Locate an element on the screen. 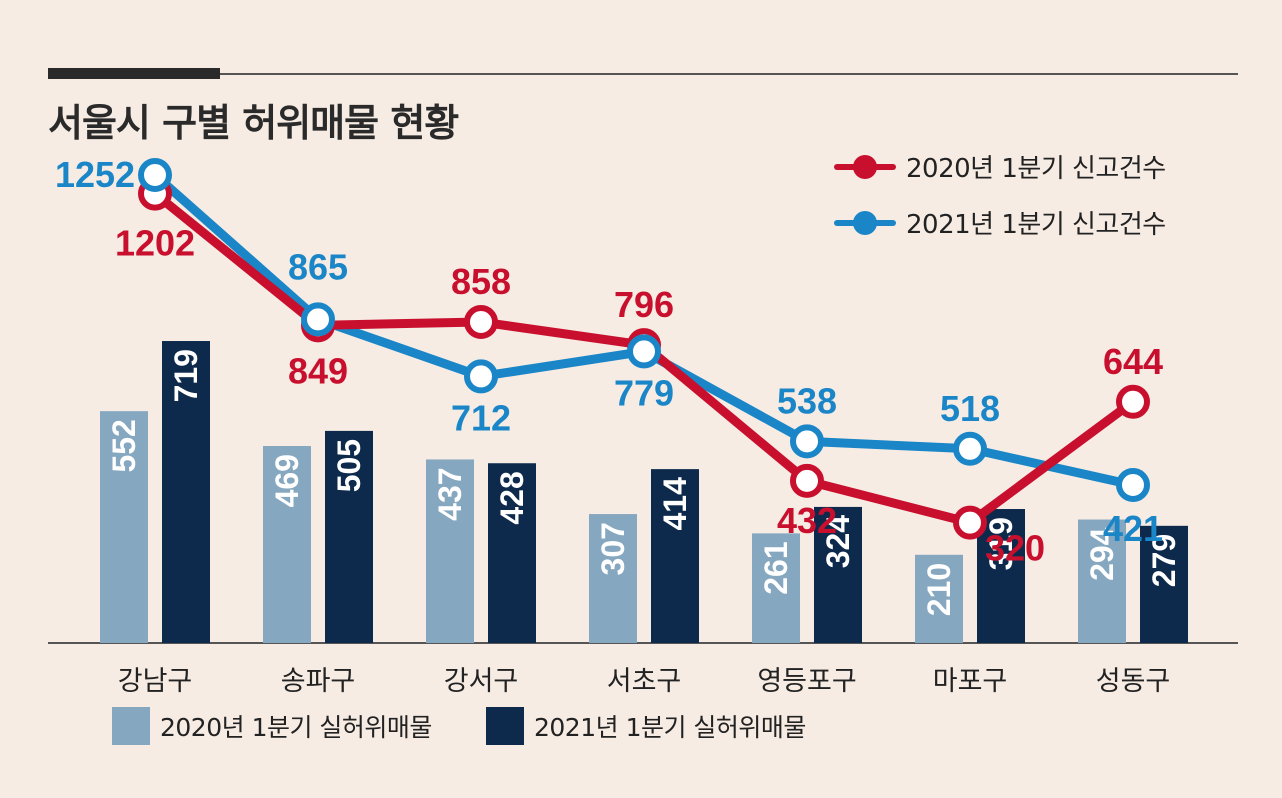 Image resolution: width=1282 pixels, height=798 pixels. bar-2021-label: 505 is located at coordinates (349, 465).